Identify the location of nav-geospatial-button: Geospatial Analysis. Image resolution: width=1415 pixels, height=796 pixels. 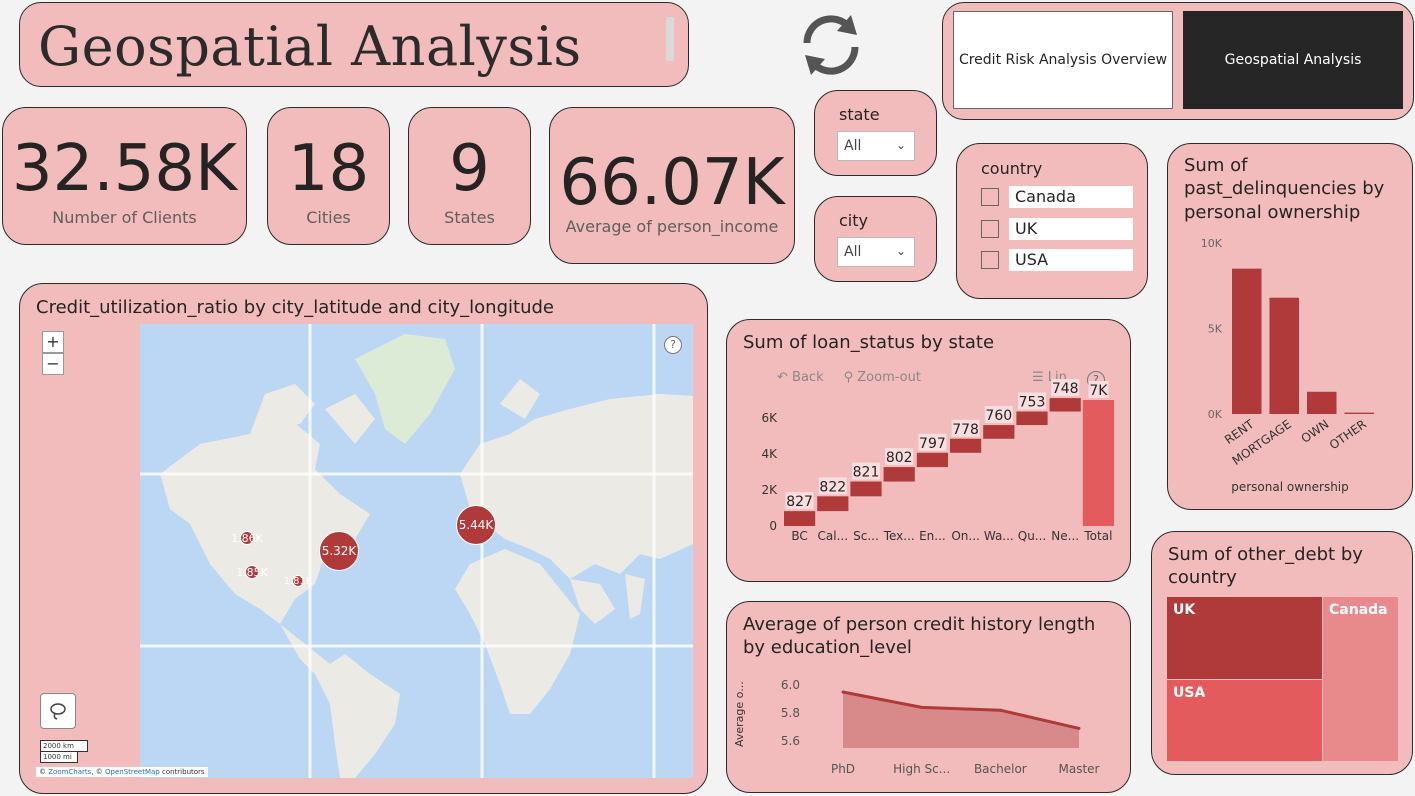
(1293, 60).